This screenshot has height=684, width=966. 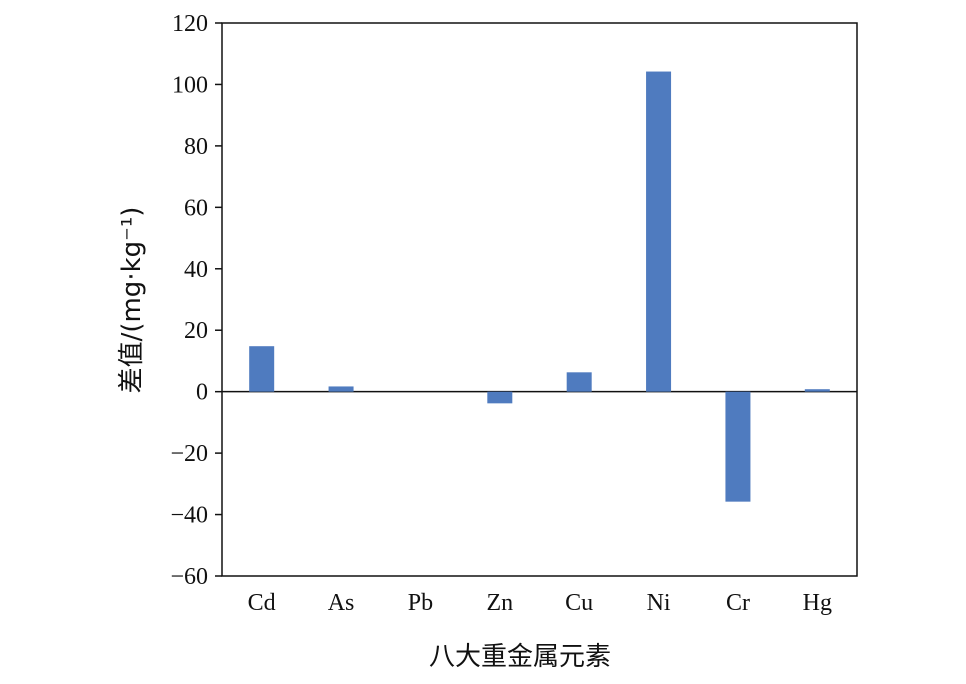 What do you see at coordinates (196, 208) in the screenshot?
I see `y-tick-label: 60` at bounding box center [196, 208].